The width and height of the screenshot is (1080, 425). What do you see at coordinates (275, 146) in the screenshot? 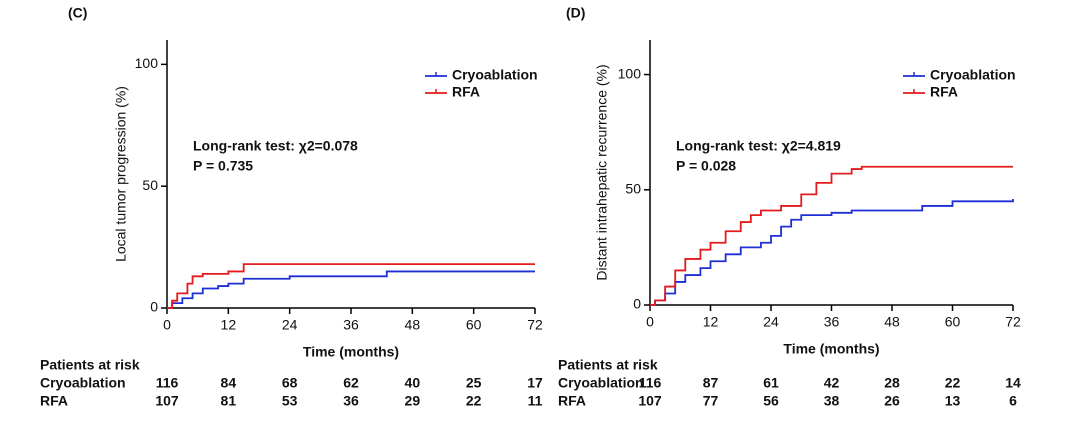
I see `annotation: Long-rank test: χ2=0.078` at bounding box center [275, 146].